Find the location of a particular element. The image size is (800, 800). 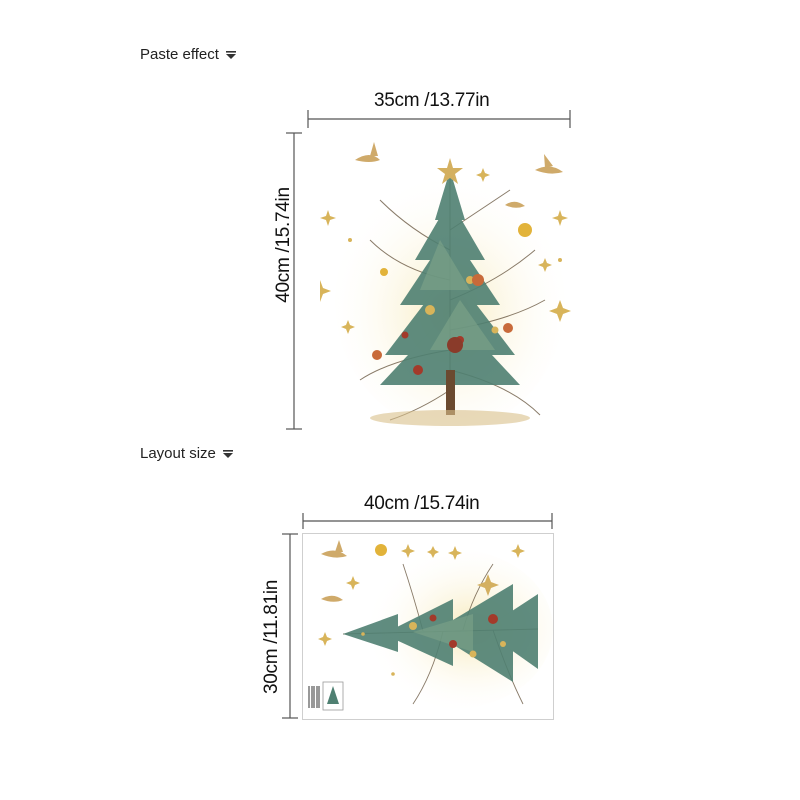

decal-sheet is located at coordinates (428, 626).